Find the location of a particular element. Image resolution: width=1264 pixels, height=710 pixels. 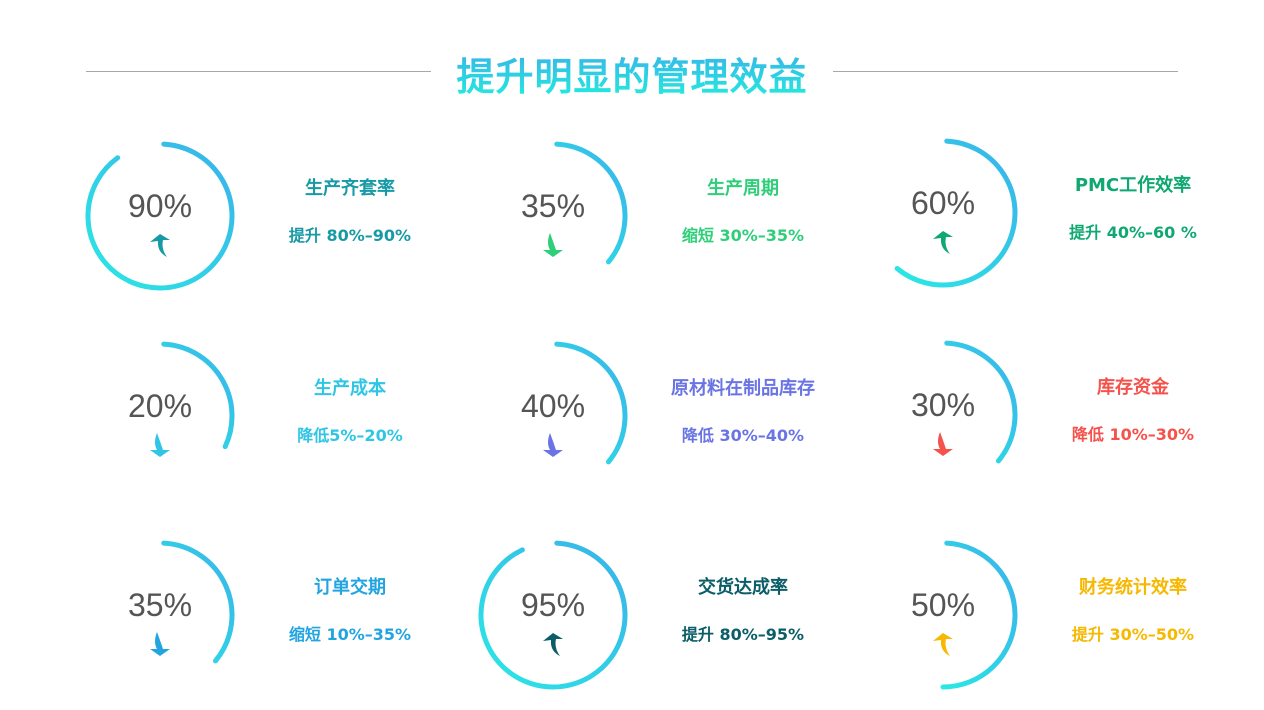

metric-name: 生产齐套率 is located at coordinates (350, 188).